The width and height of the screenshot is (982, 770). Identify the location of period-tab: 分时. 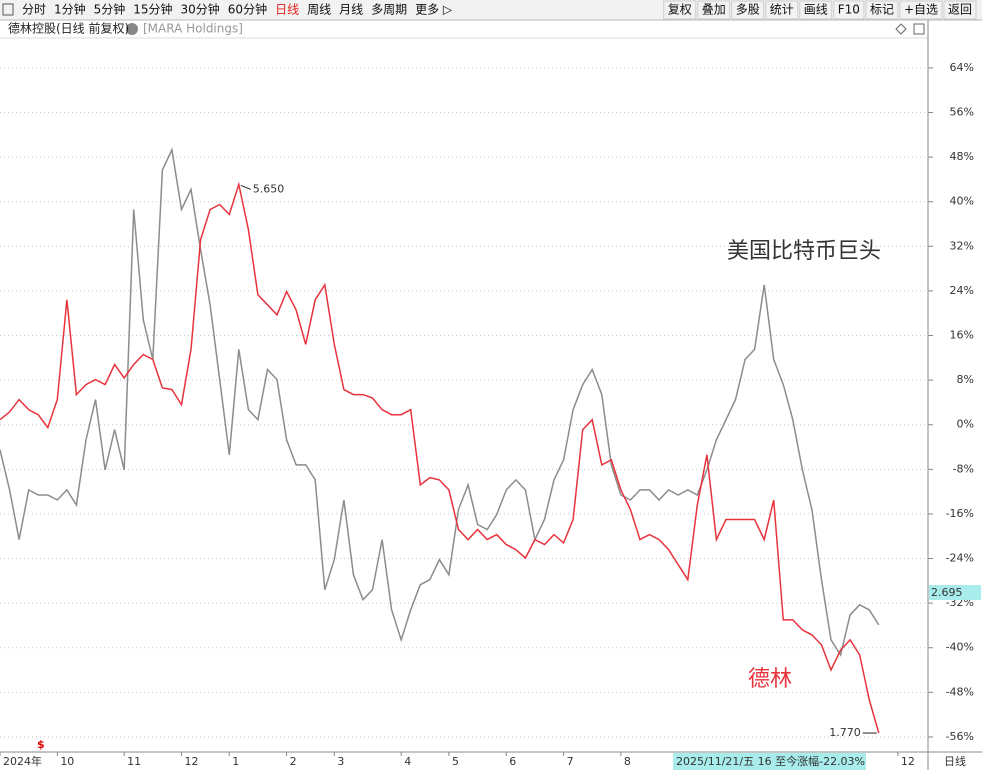
(34, 10).